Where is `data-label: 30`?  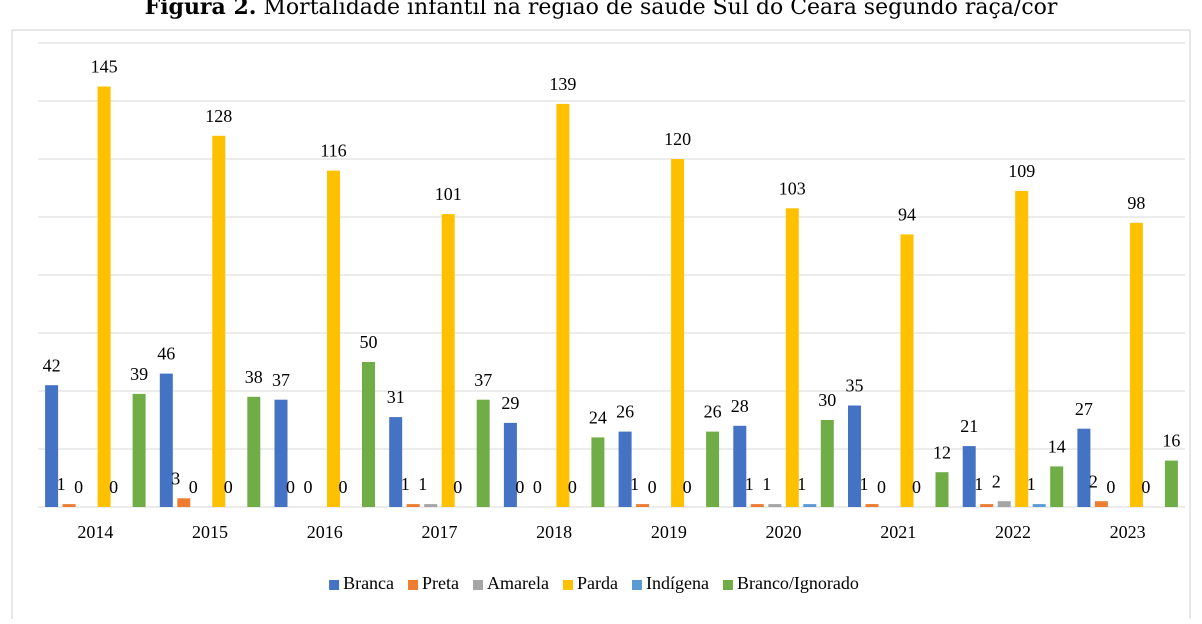 data-label: 30 is located at coordinates (827, 400).